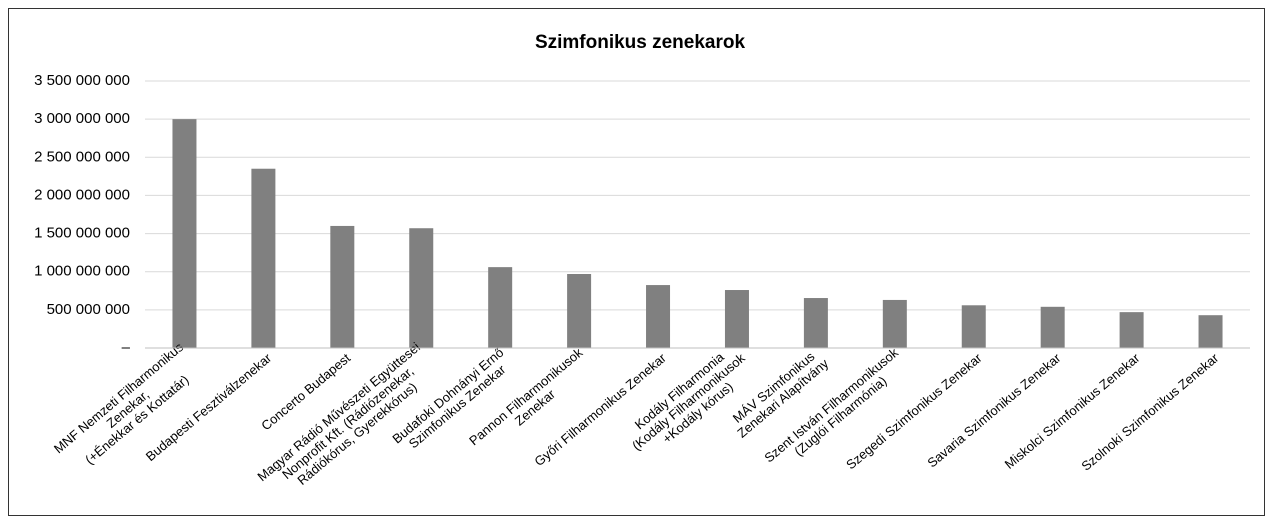  I want to click on y-tick-label: 1 500 000 000, so click(82, 233).